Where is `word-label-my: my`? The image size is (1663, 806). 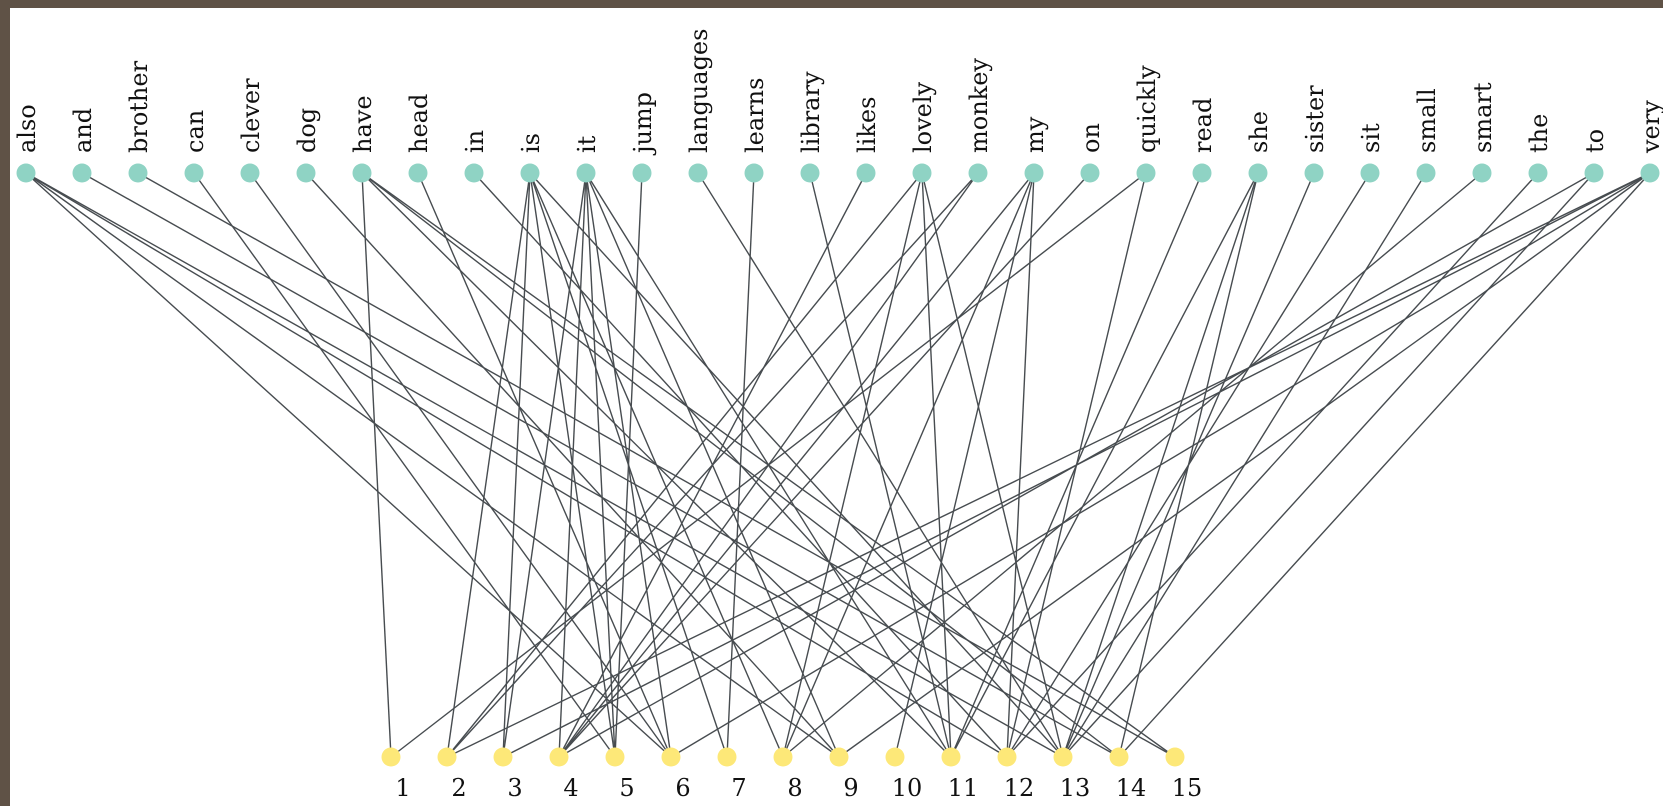
word-label-my: my is located at coordinates (1035, 134).